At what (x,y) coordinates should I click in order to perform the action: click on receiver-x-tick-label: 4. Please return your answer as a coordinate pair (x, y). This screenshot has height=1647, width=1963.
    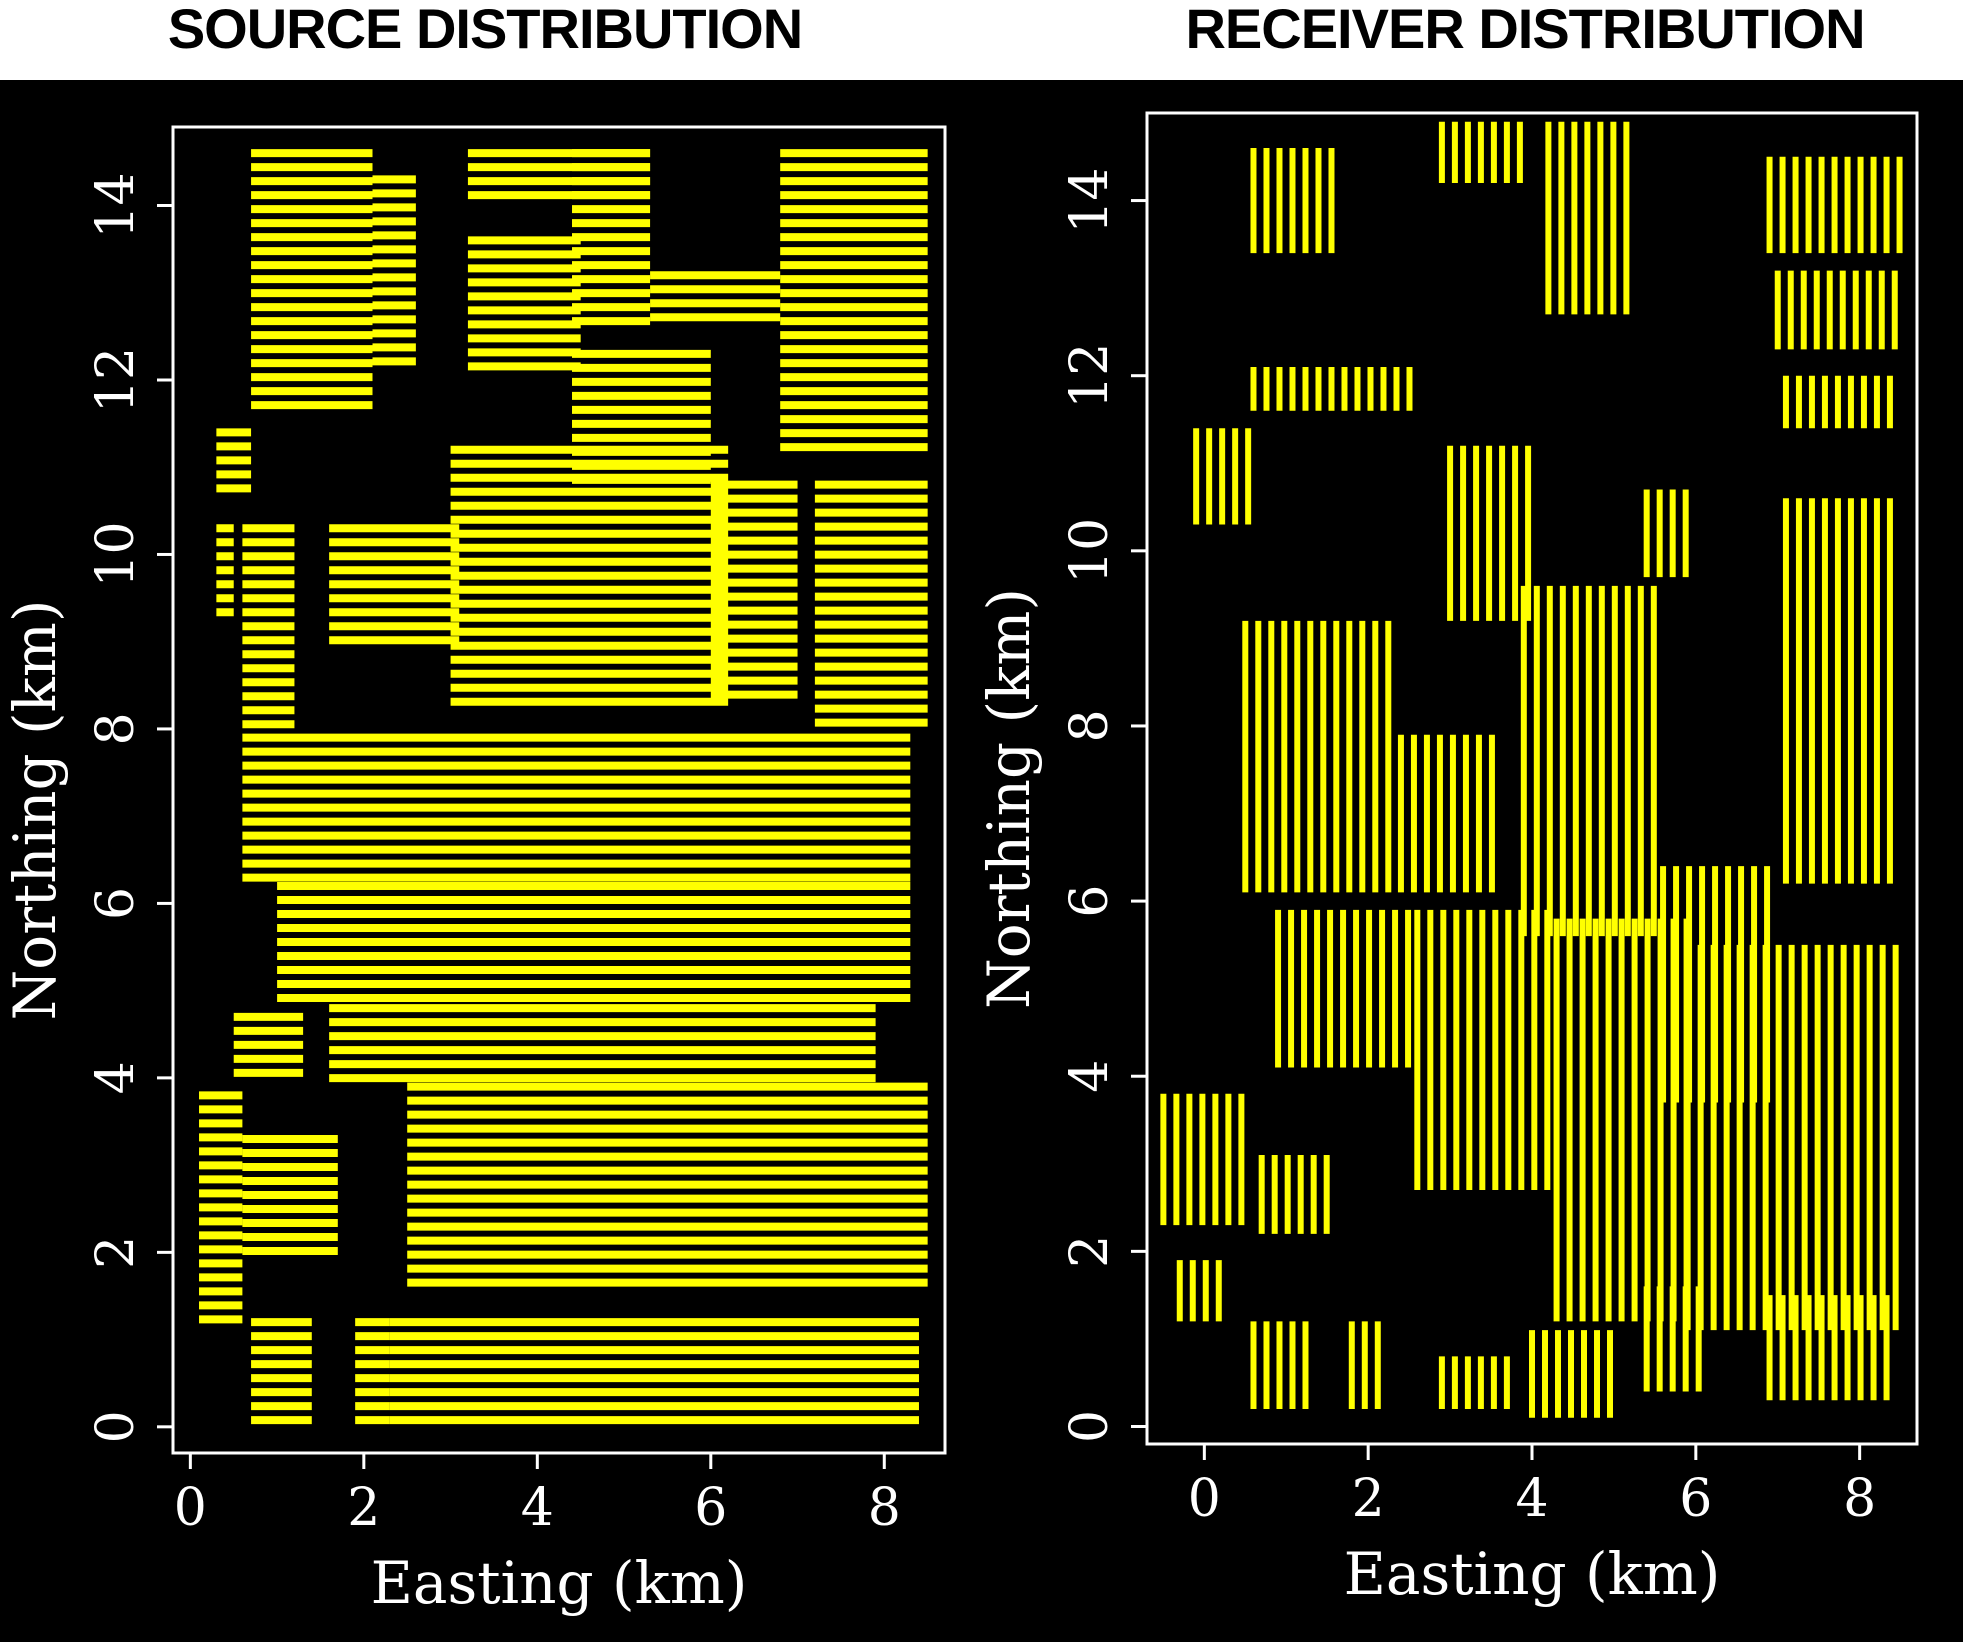
    Looking at the image, I should click on (1531, 1499).